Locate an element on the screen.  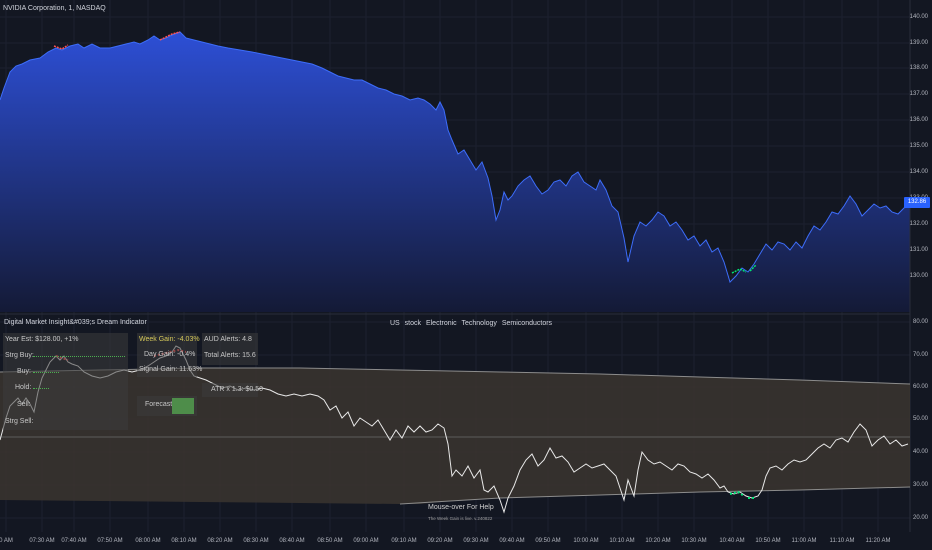
indicator-tick-label: 80.00 is located at coordinates (920, 322).